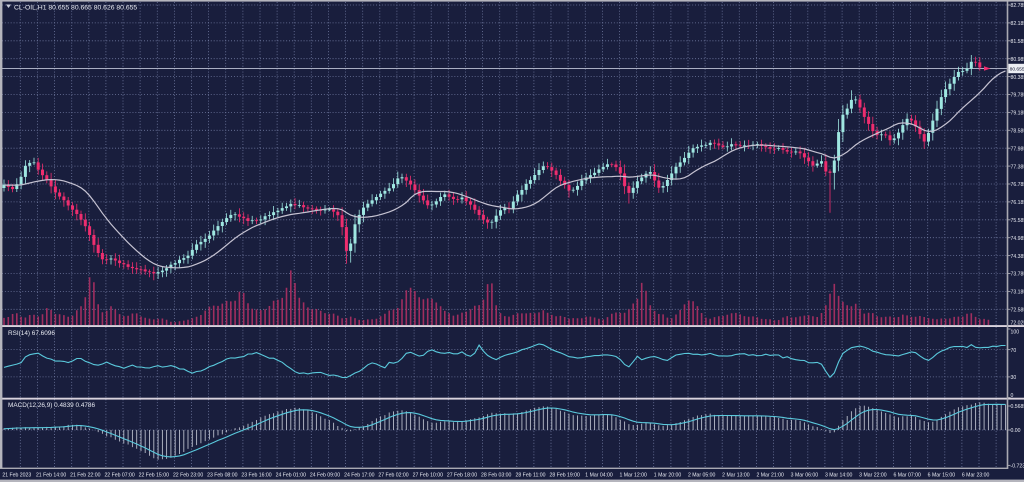 The height and width of the screenshot is (482, 1024). Describe the element at coordinates (1017, 6) in the screenshot. I see `svg-text: 82.785` at that location.